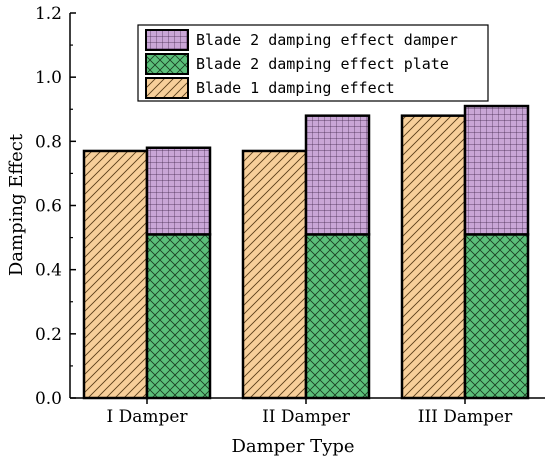  Describe the element at coordinates (48, 271) in the screenshot. I see `y-tick-label-2: 0.4` at that location.